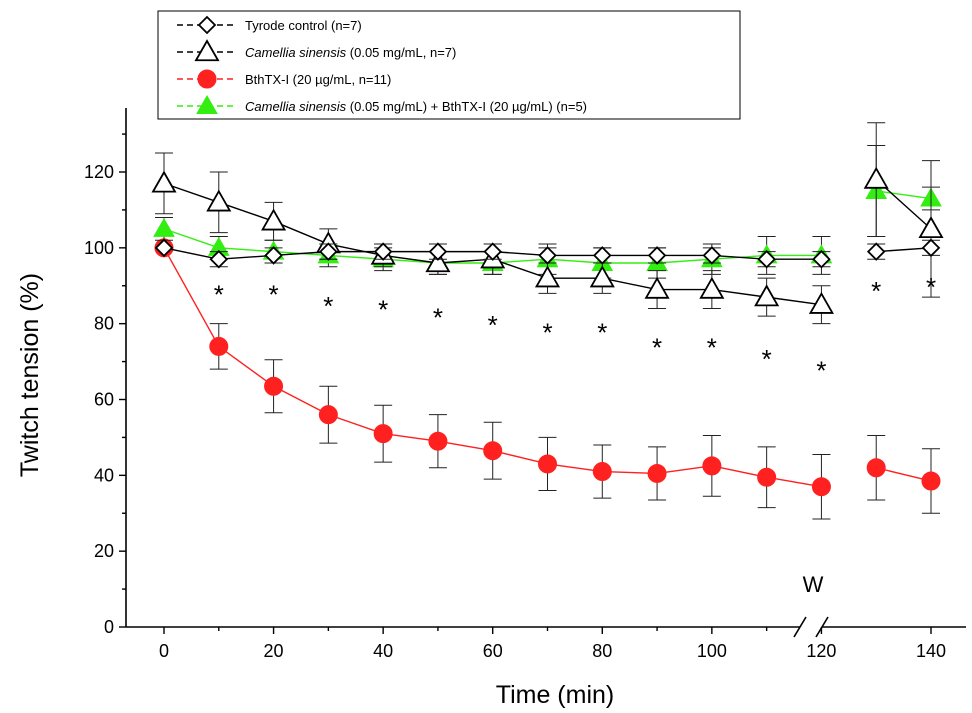  Describe the element at coordinates (30, 375) in the screenshot. I see `y-axis-title: Twitch tension (%)` at that location.